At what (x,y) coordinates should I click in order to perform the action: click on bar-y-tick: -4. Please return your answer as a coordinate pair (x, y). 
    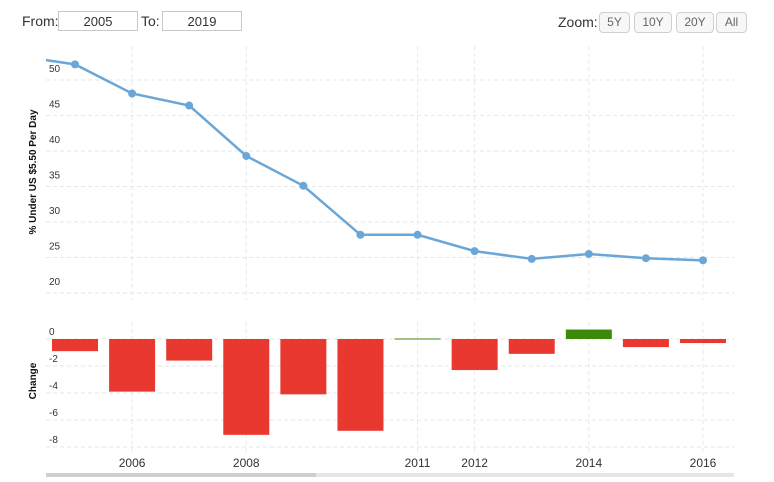
    Looking at the image, I should click on (53, 386).